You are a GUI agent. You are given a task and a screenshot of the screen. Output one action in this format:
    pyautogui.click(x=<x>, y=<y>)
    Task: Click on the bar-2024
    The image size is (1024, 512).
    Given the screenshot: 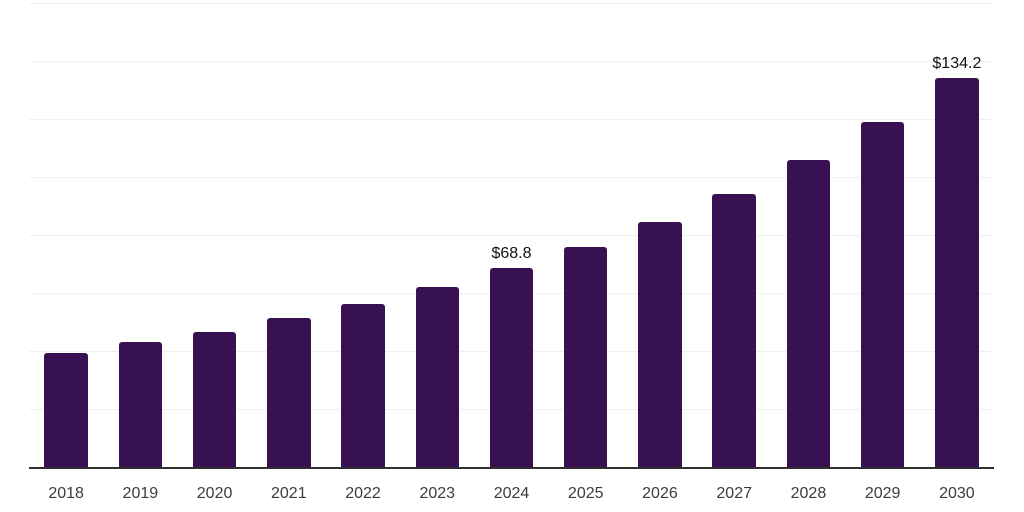 What is the action you would take?
    pyautogui.click(x=511, y=368)
    